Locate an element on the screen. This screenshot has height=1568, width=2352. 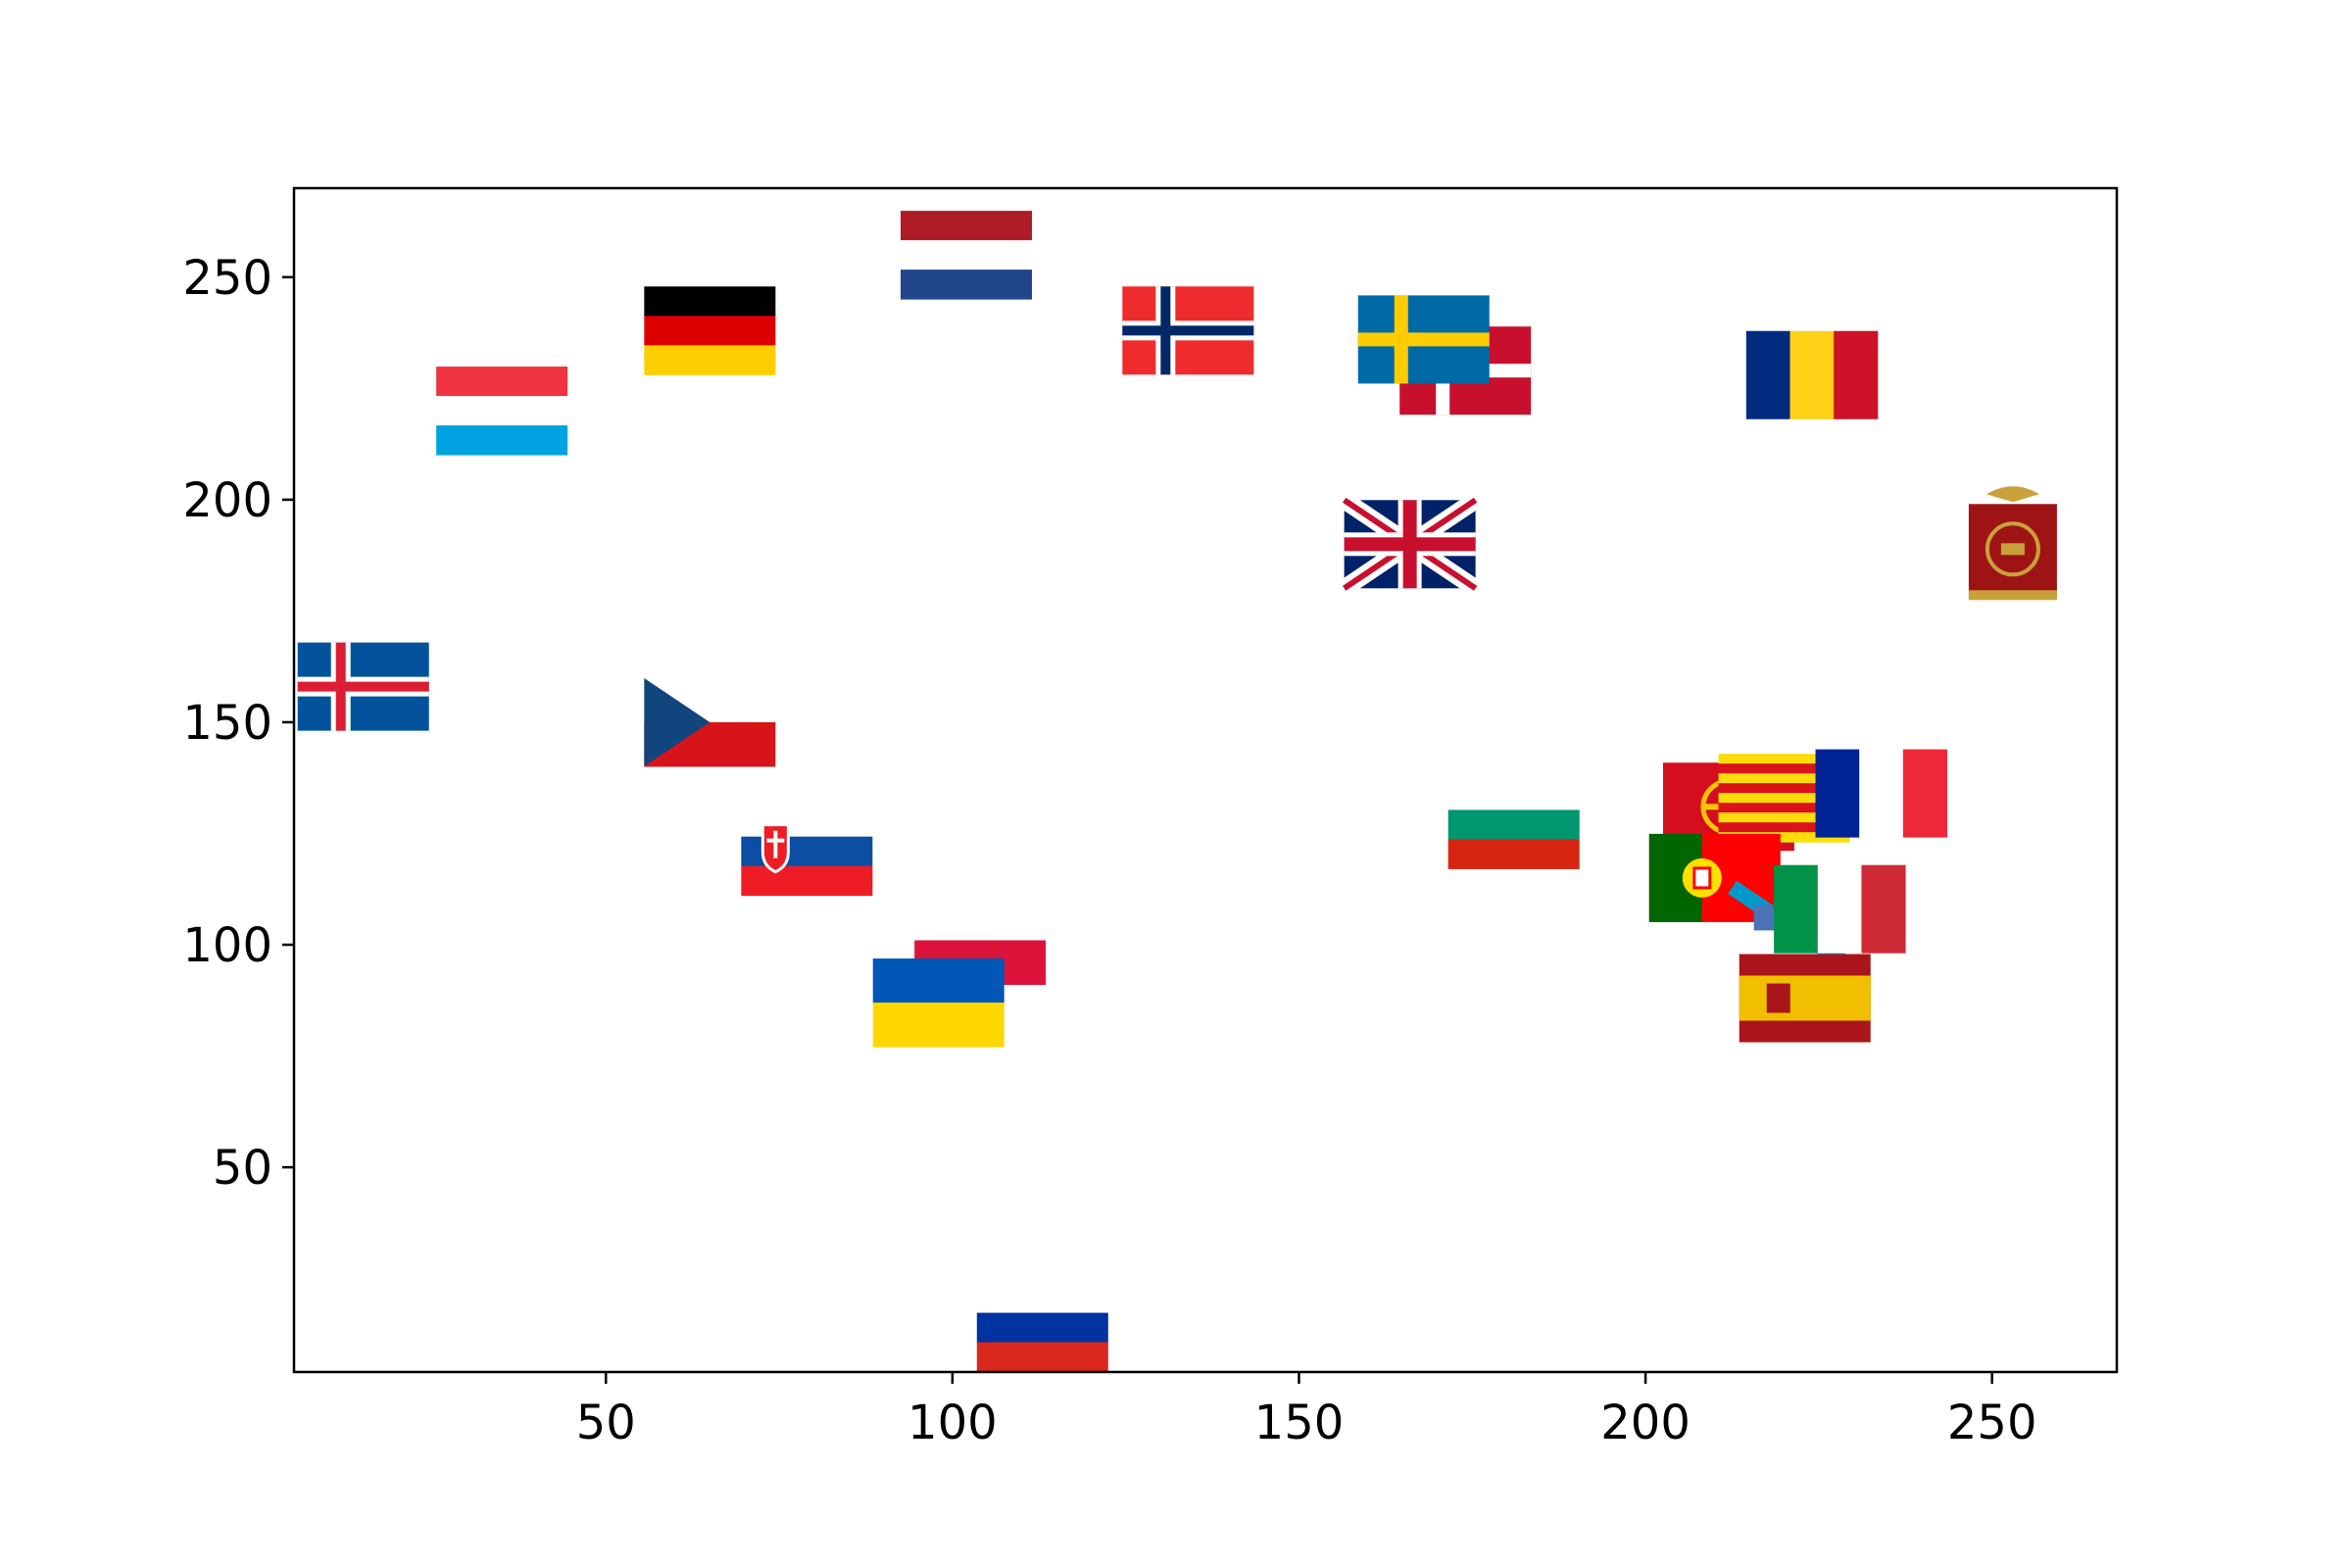
italy-flag is located at coordinates (1840, 909).